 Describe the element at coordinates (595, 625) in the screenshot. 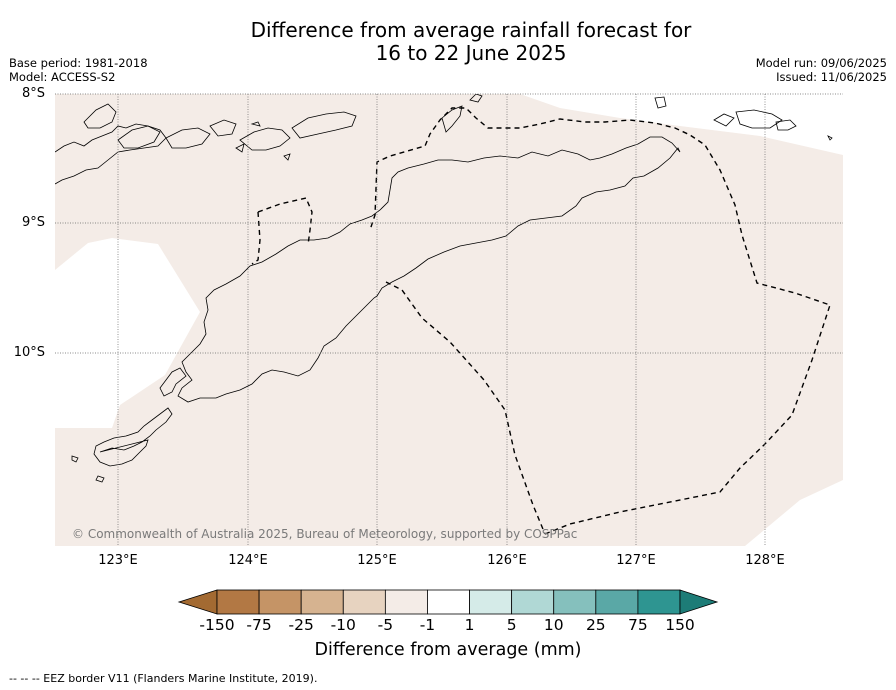

I see `colorbar-tick-label: 25` at that location.